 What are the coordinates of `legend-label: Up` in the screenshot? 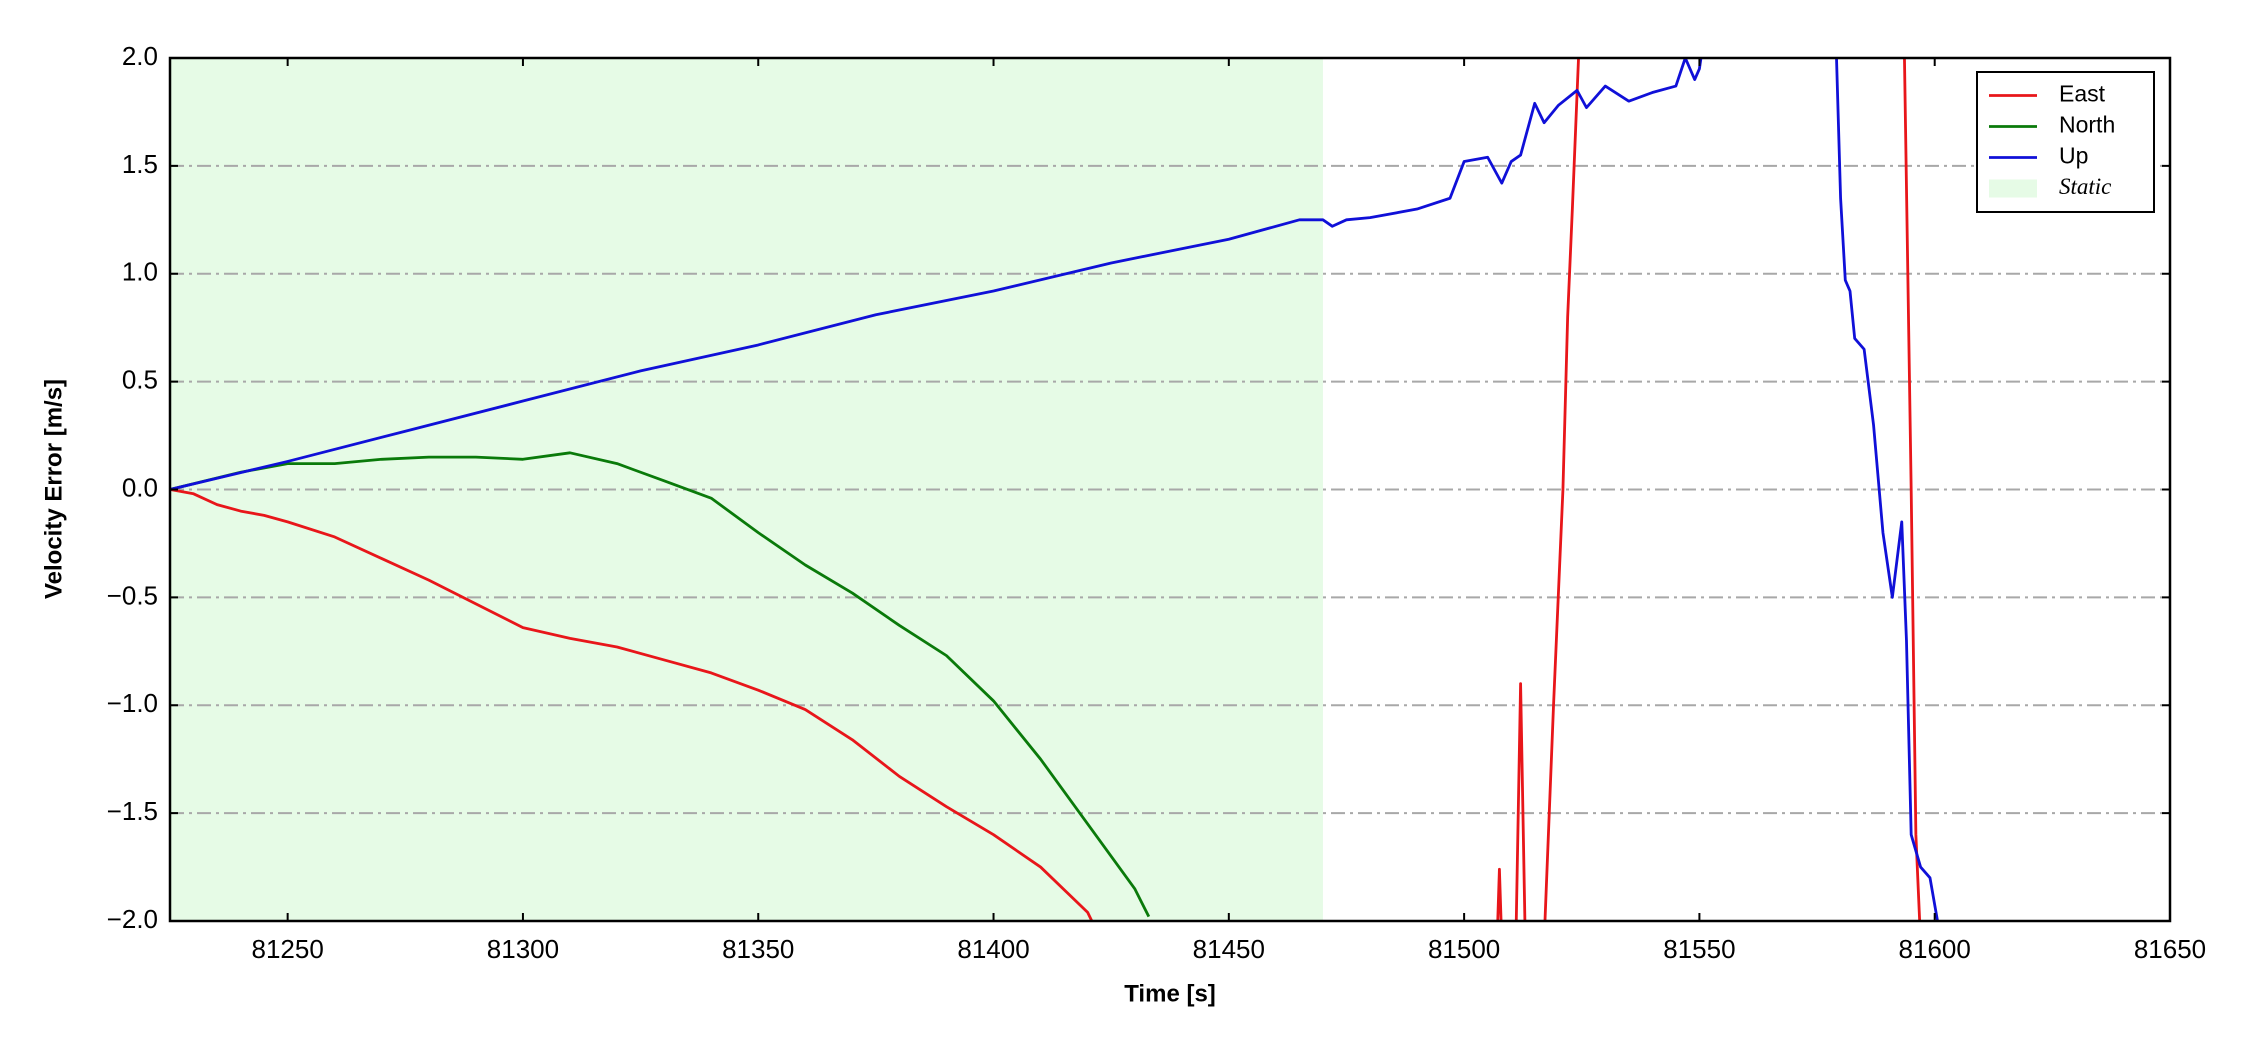 It's located at (2073, 156).